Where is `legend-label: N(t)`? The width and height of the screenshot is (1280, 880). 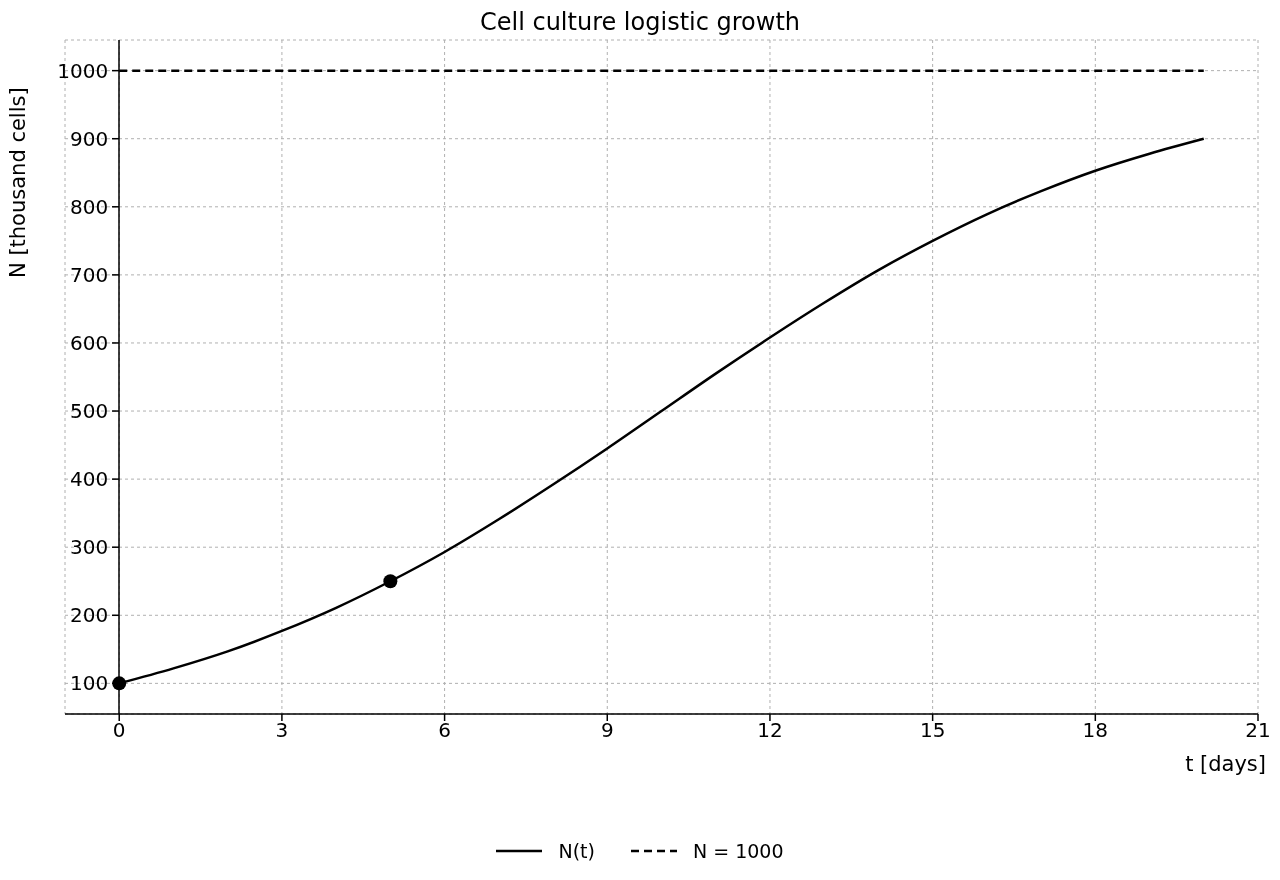
legend-label: N(t) is located at coordinates (576, 851).